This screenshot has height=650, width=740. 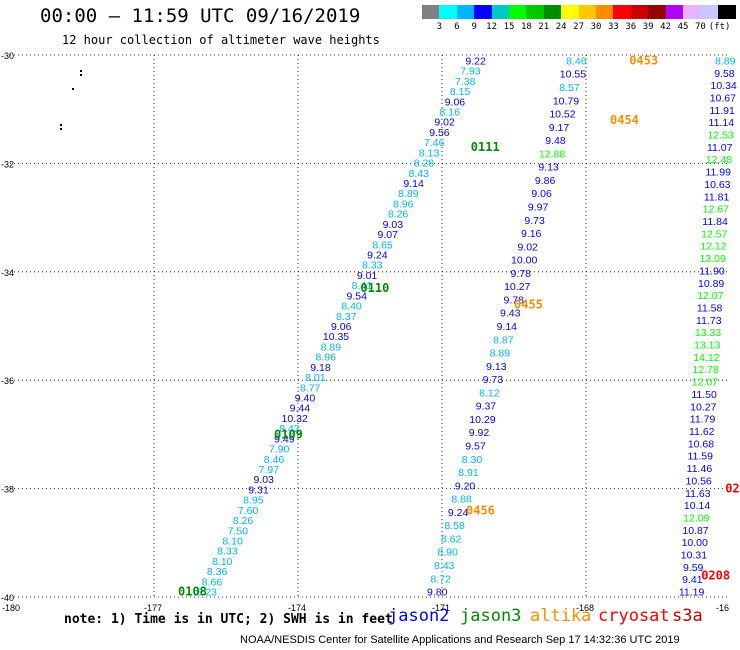 I want to click on colorbar-label: 27, so click(x=579, y=27).